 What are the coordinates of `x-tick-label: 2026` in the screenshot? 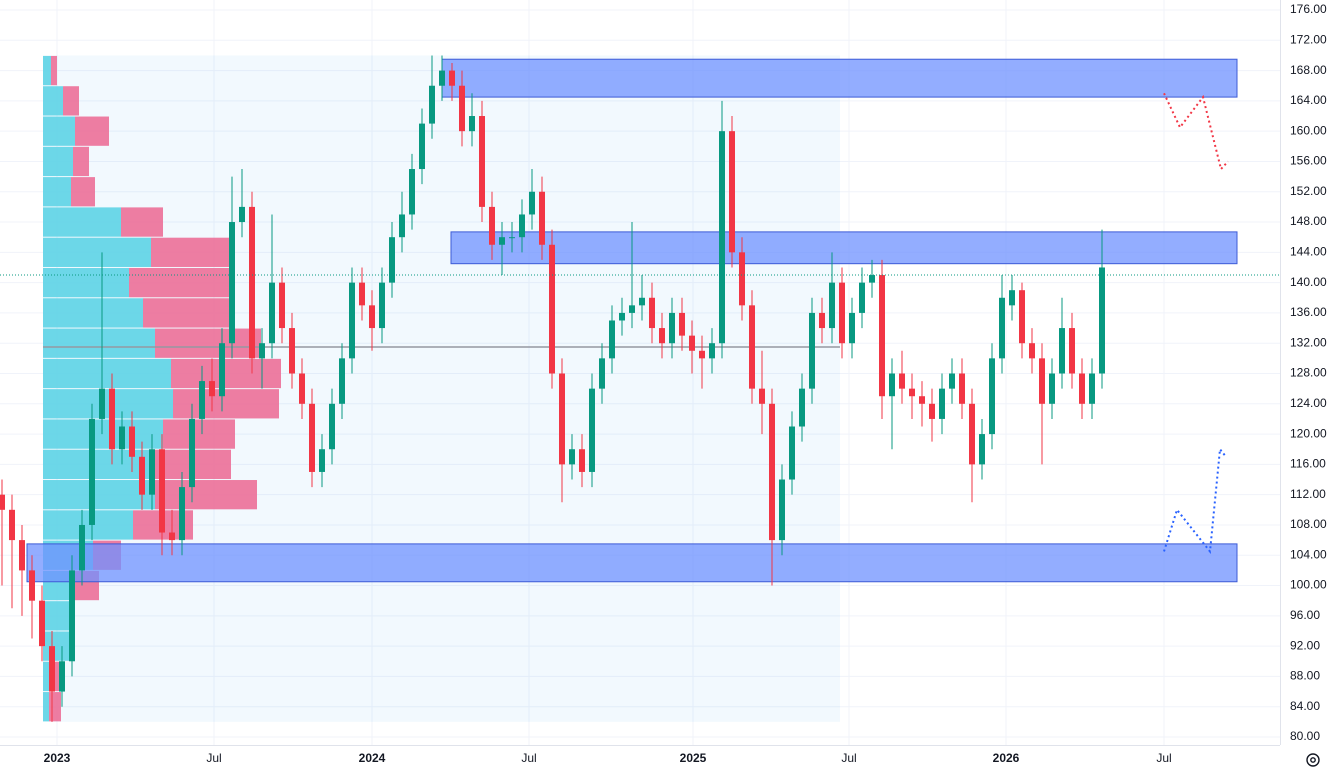 It's located at (1006, 758).